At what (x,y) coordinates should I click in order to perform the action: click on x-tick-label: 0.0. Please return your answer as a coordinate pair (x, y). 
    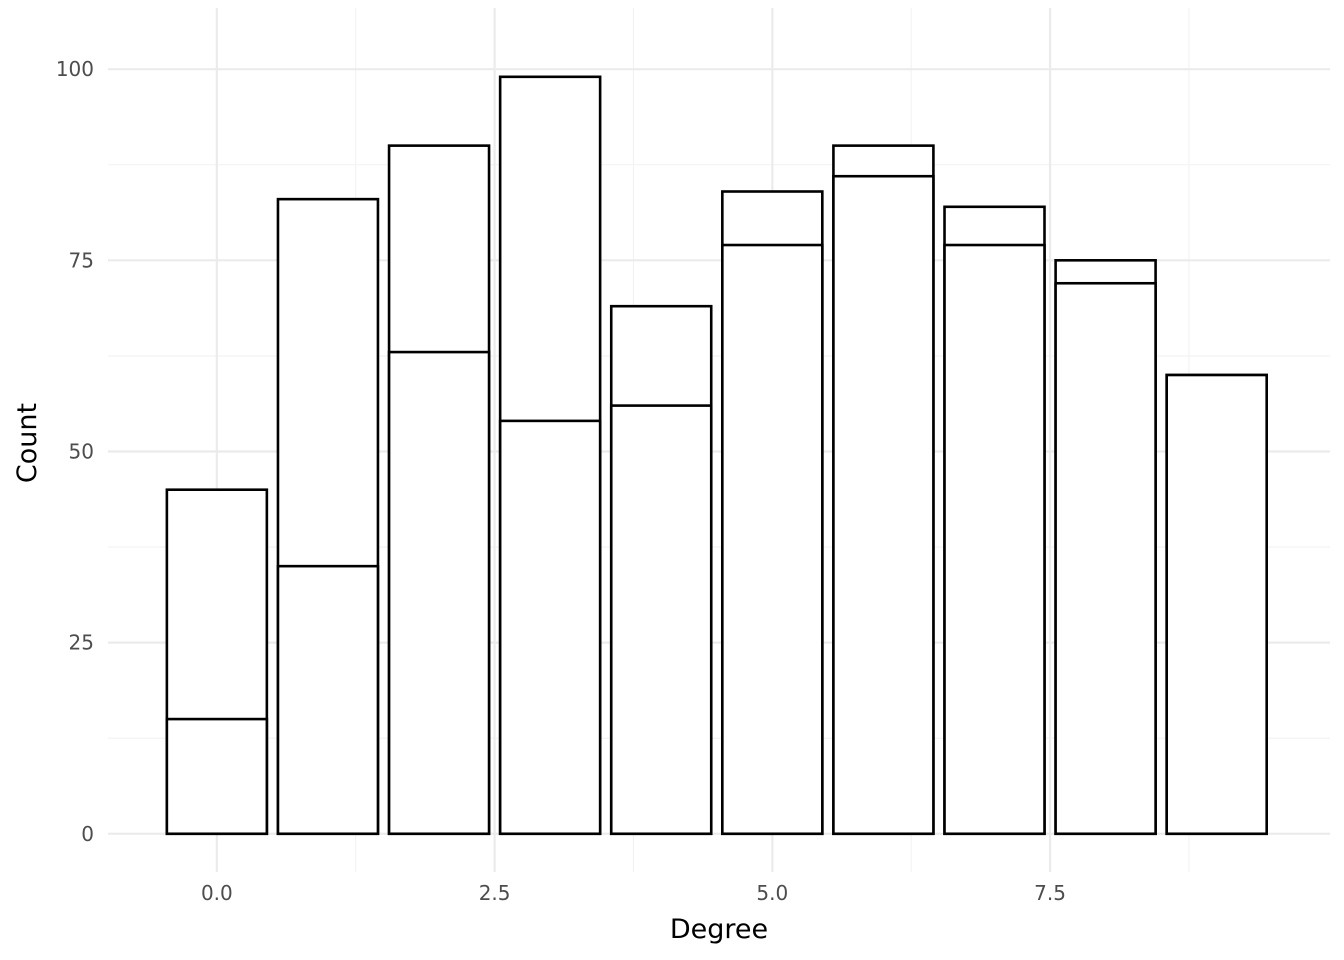
    Looking at the image, I should click on (217, 893).